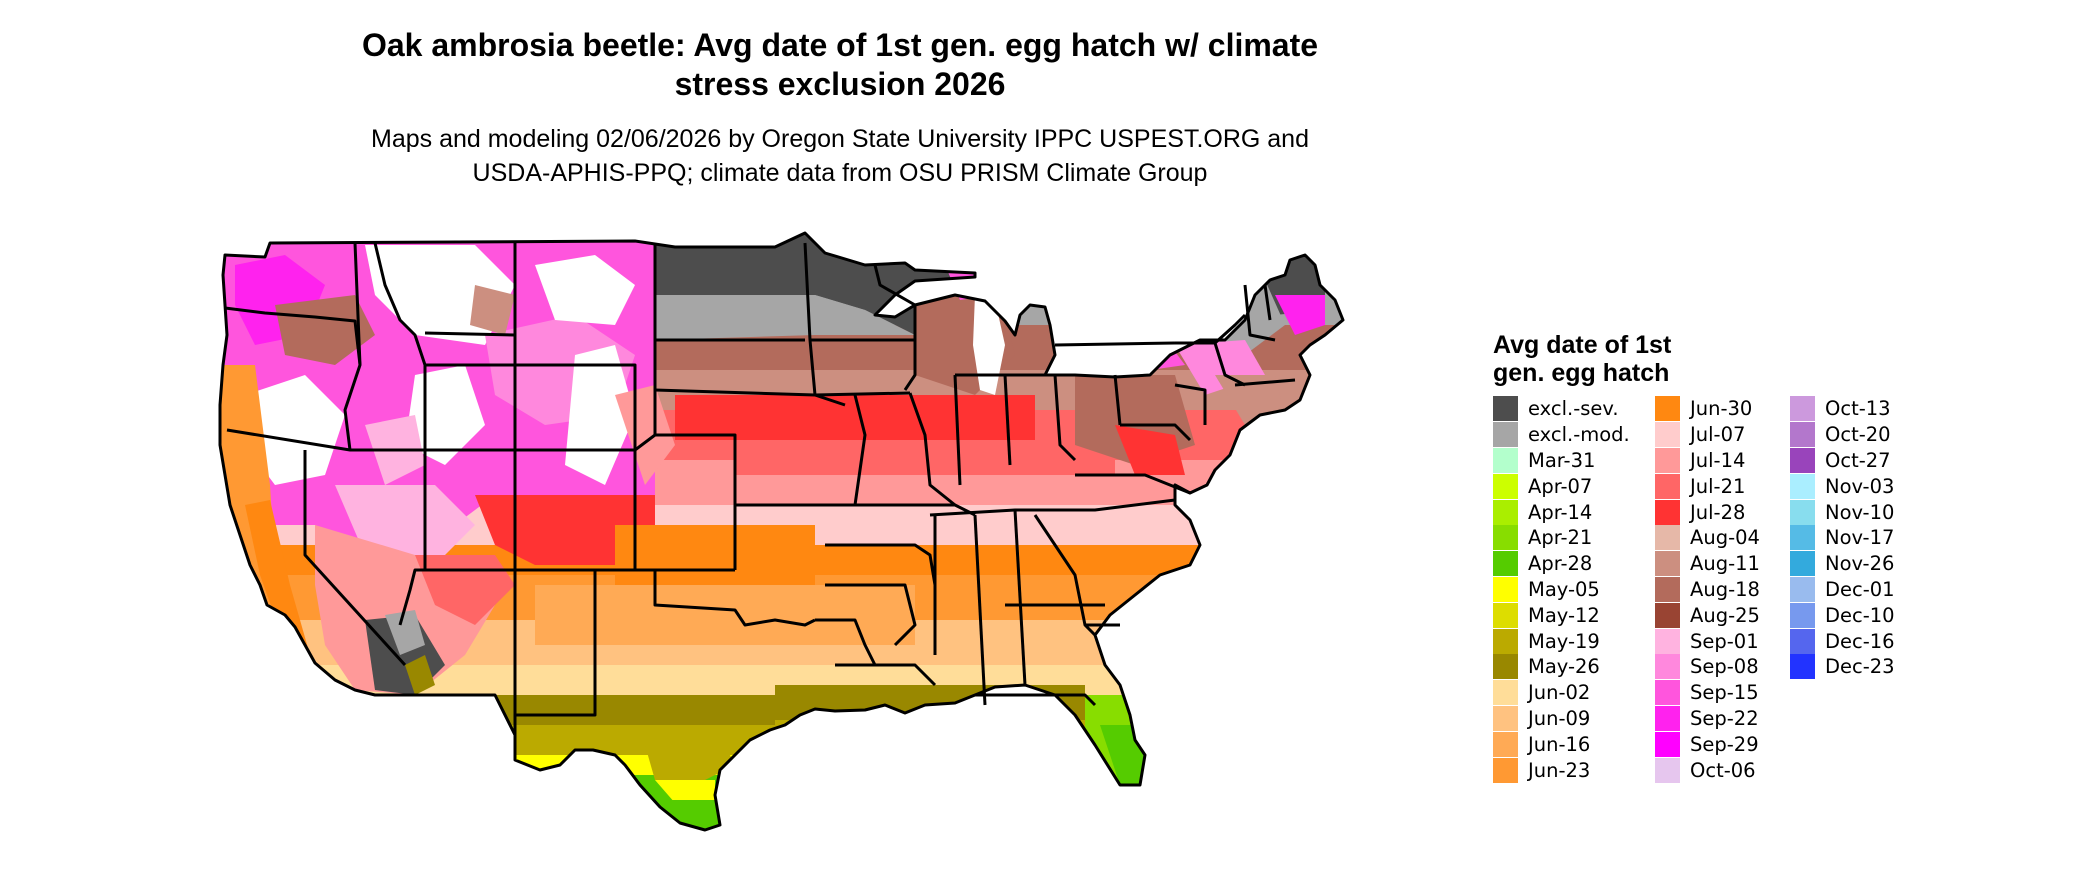 Image resolution: width=2100 pixels, height=895 pixels. I want to click on legend-item: Aug-04, so click(1707, 538).